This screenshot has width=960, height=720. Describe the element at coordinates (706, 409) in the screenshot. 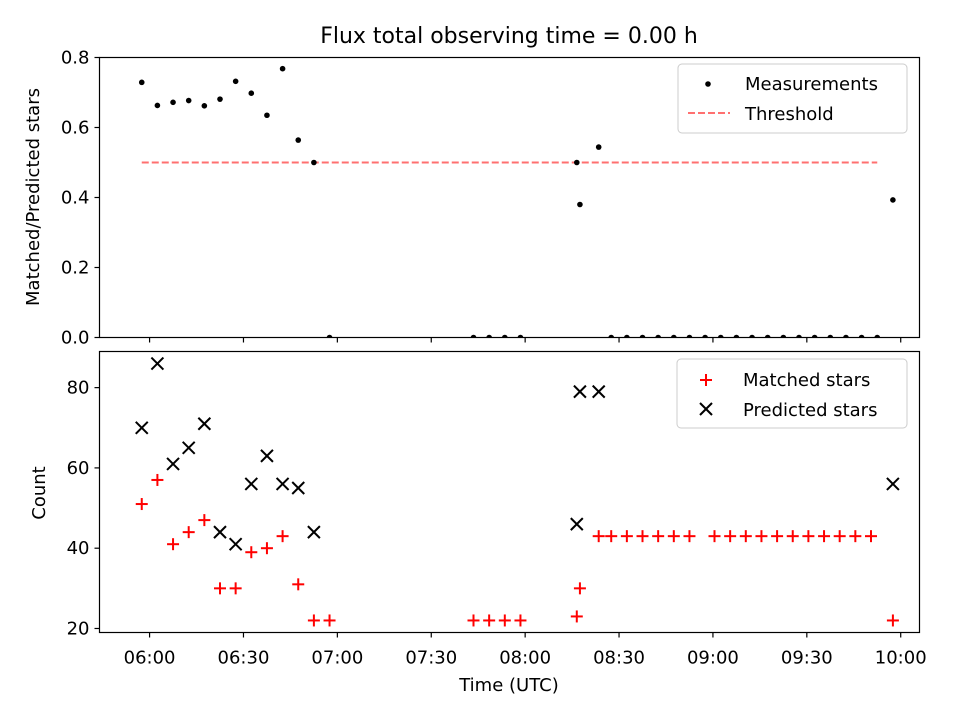

I see `legend-predicted-marker` at that location.